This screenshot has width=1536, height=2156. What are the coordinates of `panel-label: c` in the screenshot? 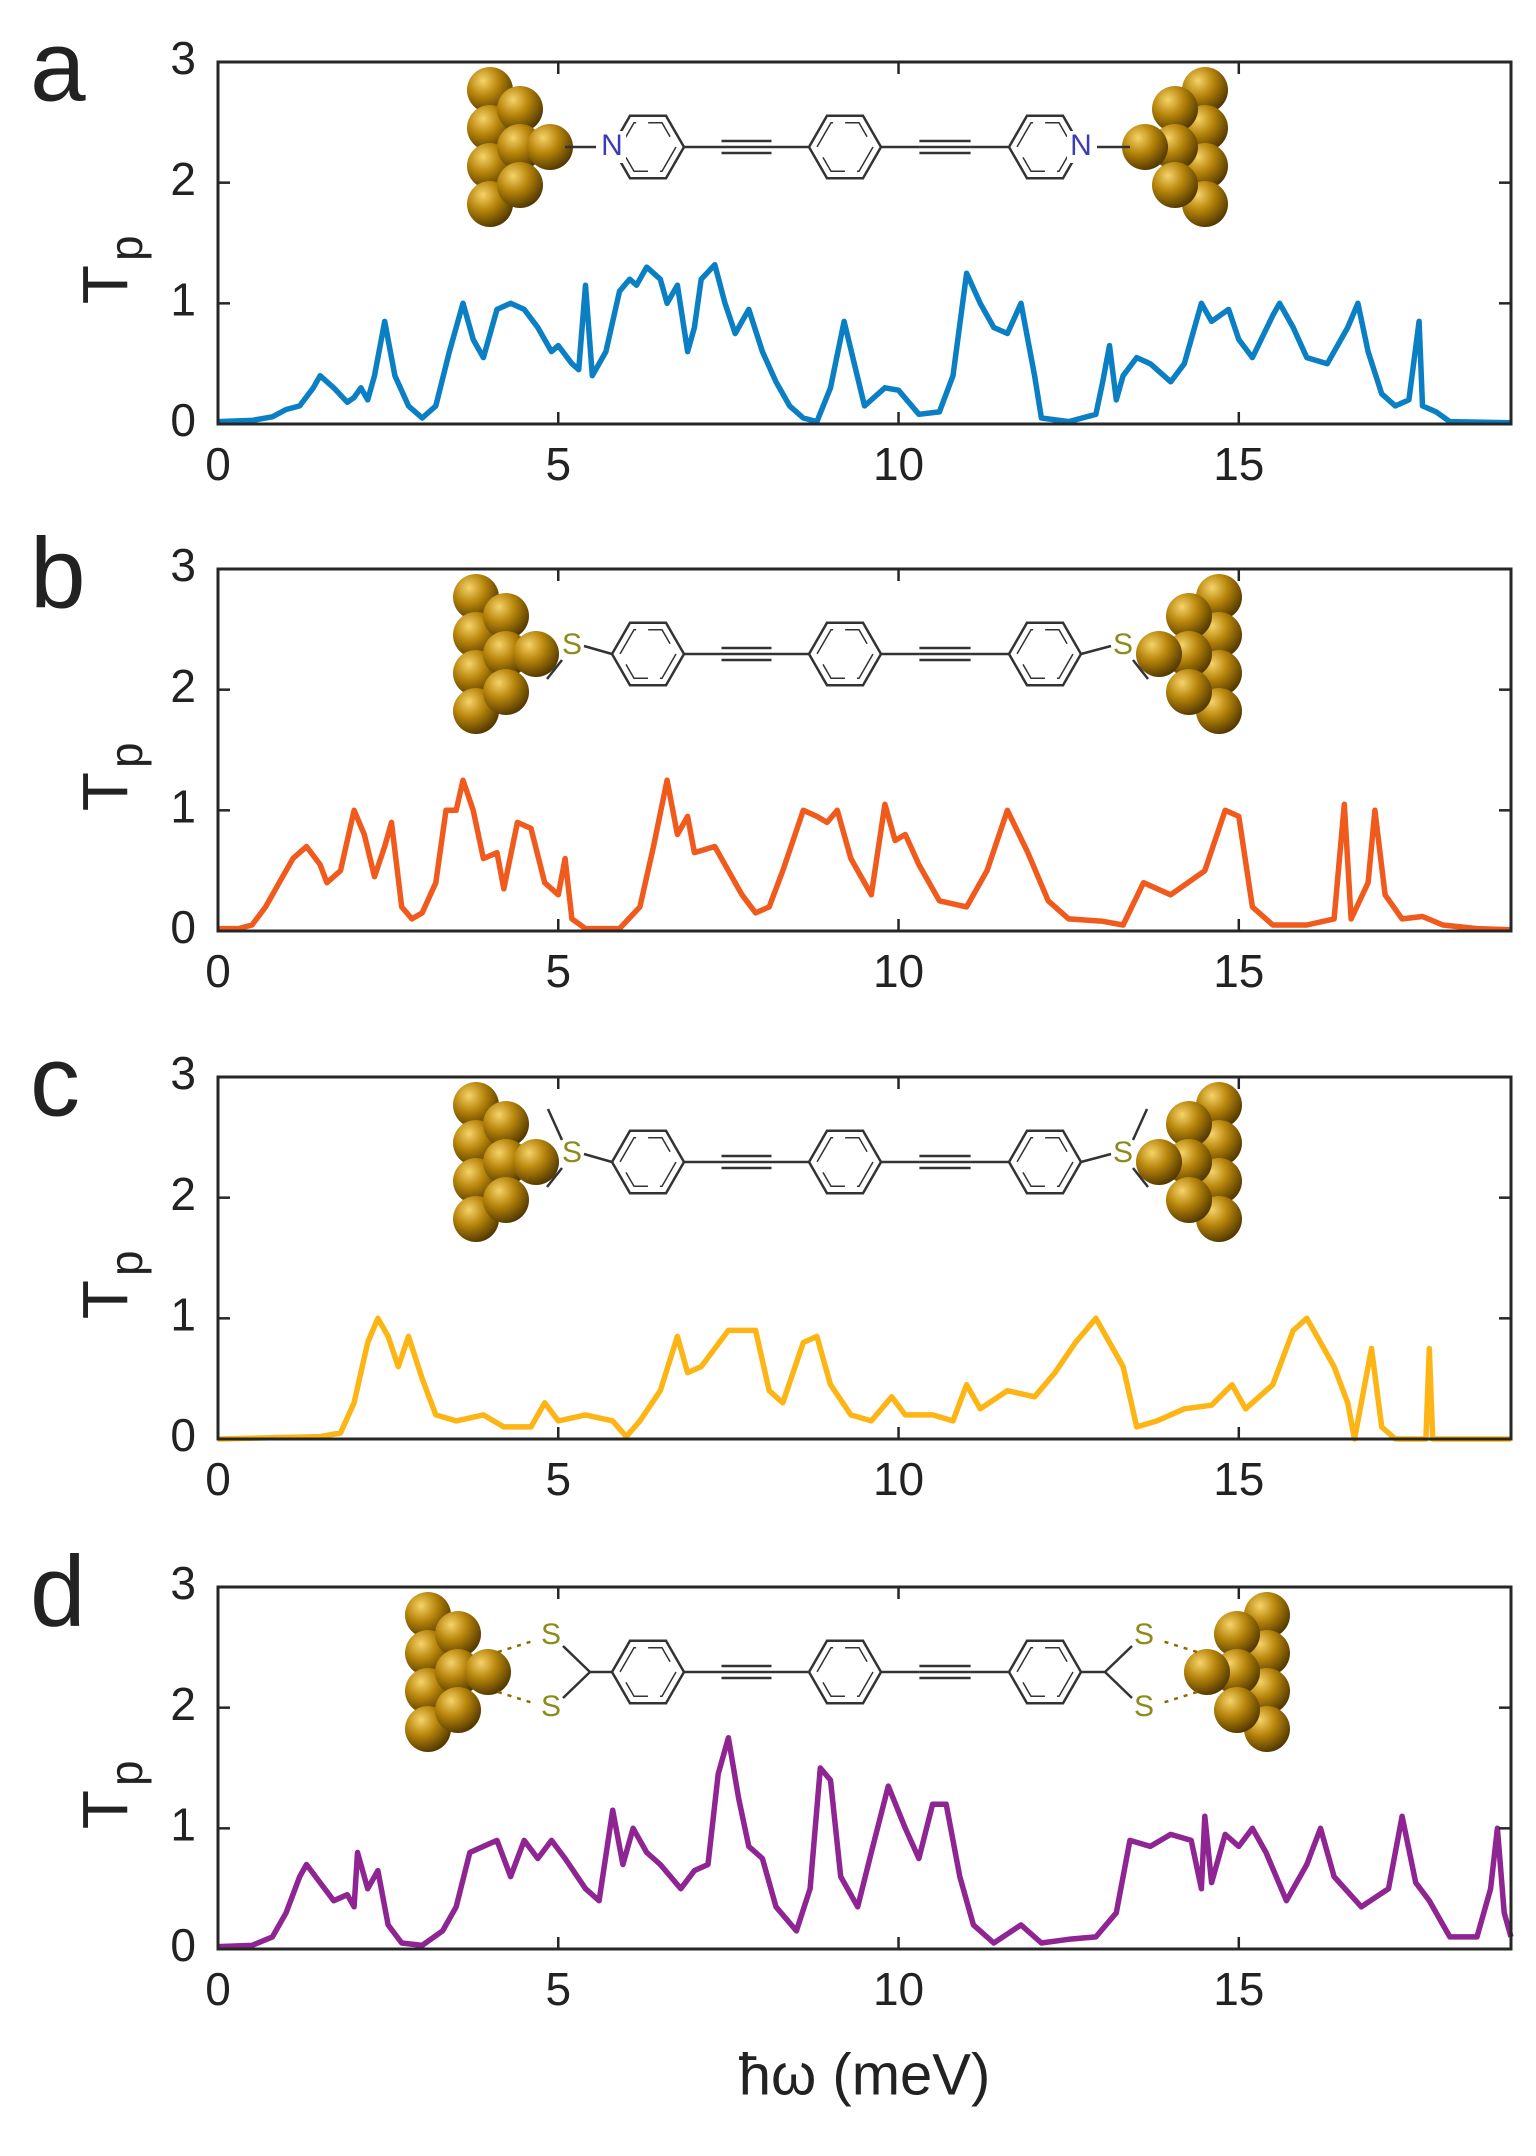 It's located at (55, 1081).